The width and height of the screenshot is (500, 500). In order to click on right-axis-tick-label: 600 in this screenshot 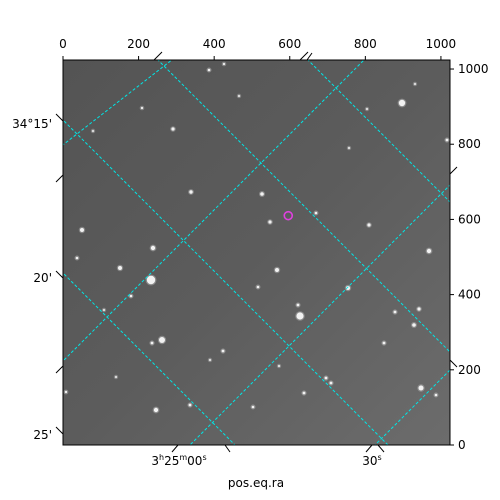, I will do `click(469, 219)`.